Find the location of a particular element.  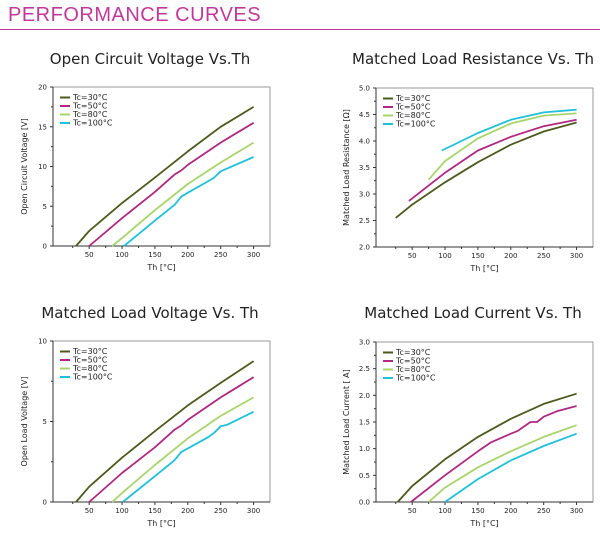

header-divider is located at coordinates (300, 29).